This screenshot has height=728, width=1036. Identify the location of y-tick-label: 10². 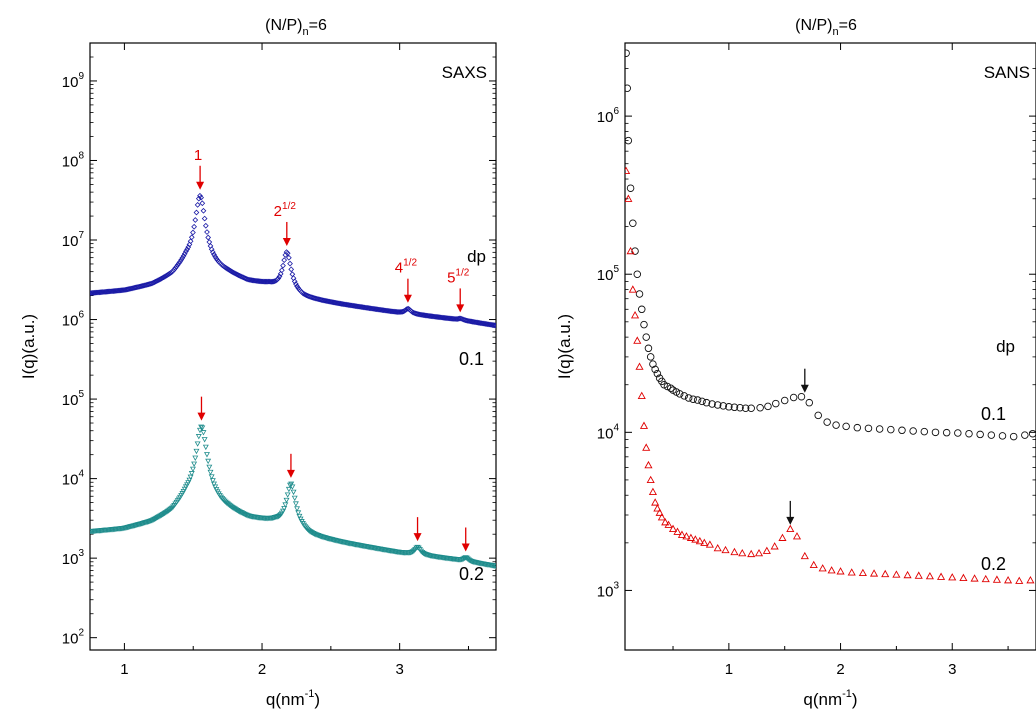
(73, 638).